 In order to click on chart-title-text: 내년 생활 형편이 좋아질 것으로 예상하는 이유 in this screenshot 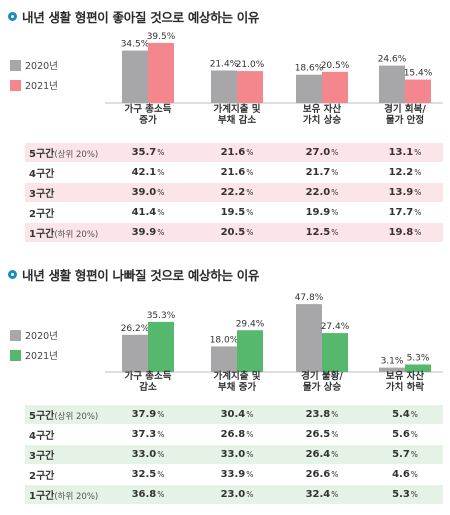, I will do `click(141, 17)`.